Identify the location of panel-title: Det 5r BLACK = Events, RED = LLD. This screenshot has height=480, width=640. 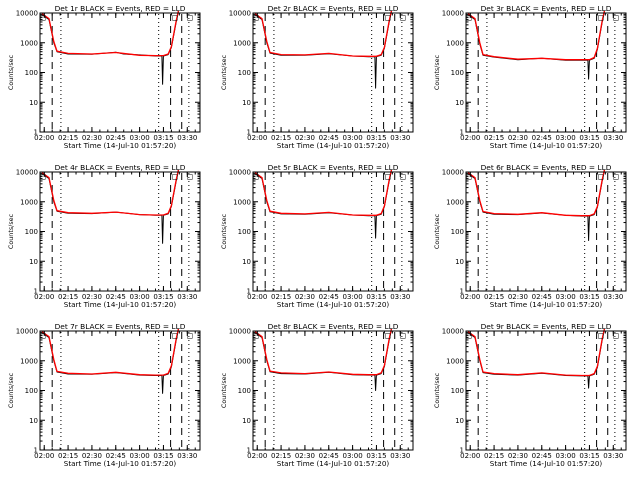
(333, 167).